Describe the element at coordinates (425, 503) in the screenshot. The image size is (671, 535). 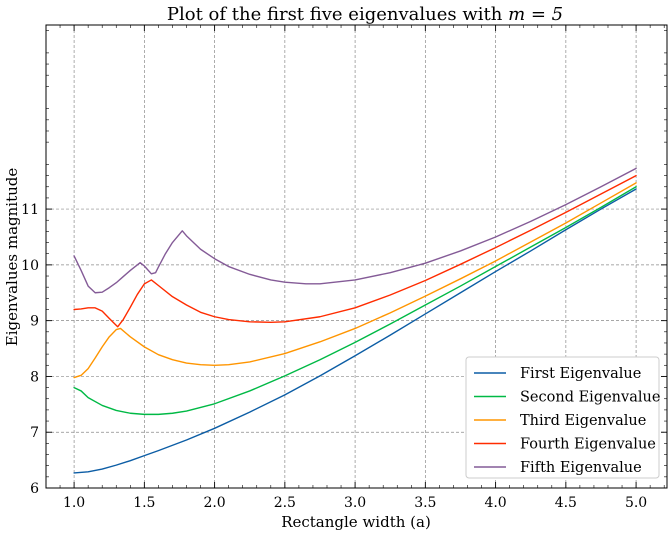
I see `x-tick-label: 3.5` at that location.